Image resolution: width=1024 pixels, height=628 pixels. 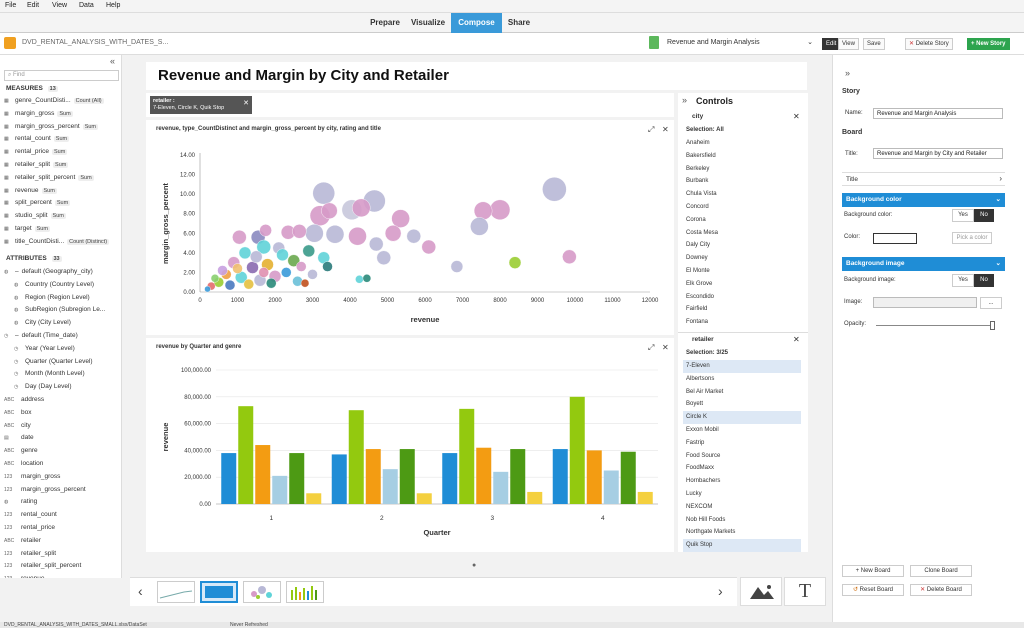 I want to click on attribute-item: 123 retailer_split_percent, so click(x=42, y=565).